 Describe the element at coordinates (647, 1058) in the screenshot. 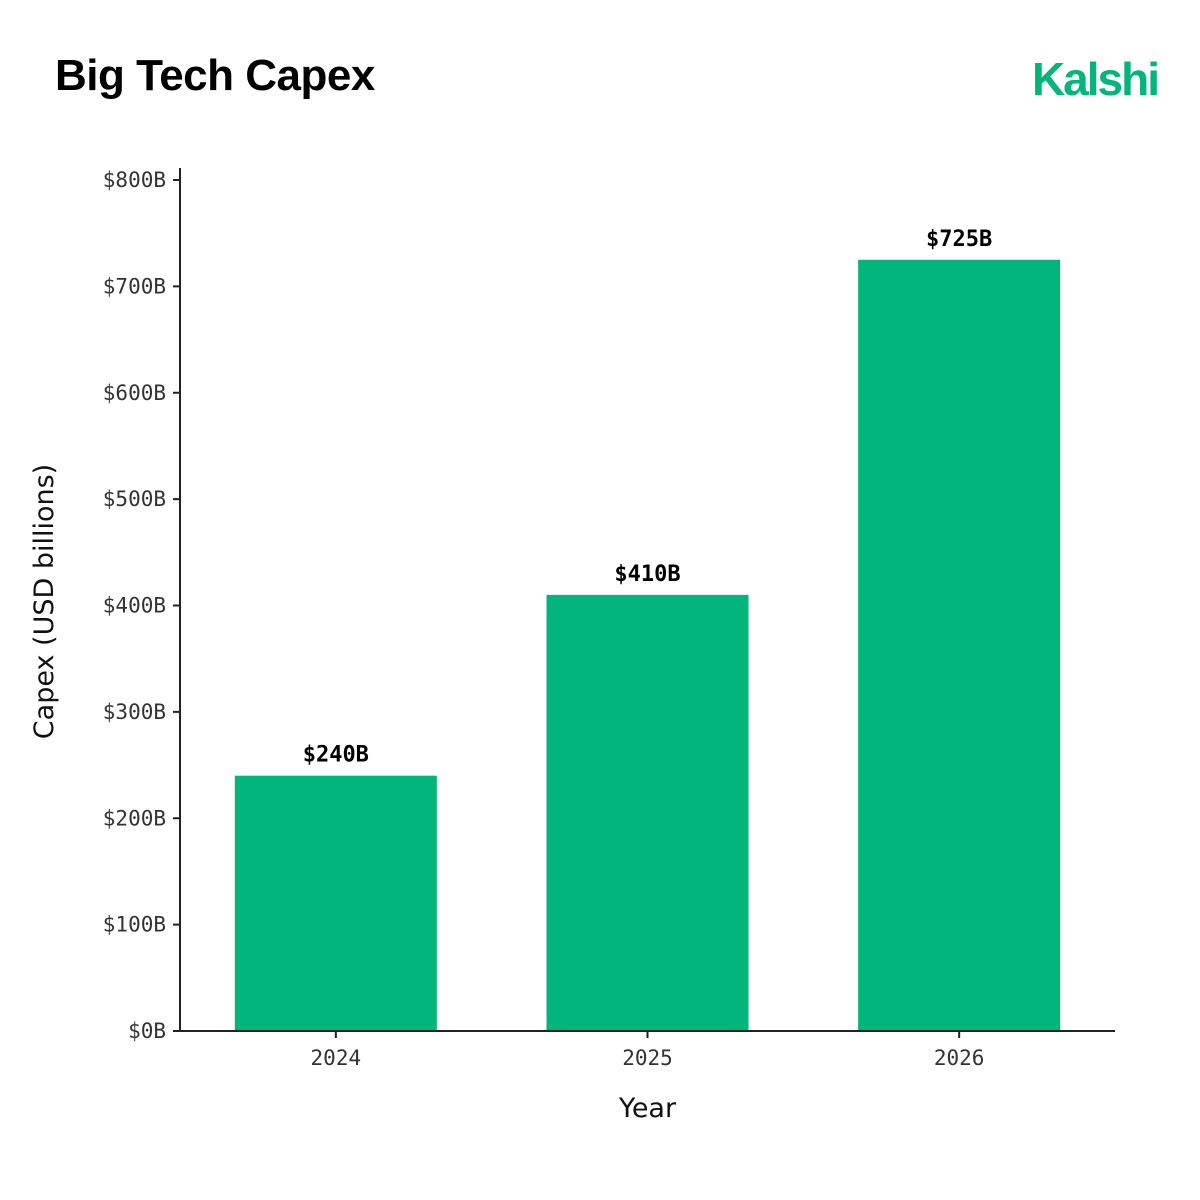

I see `x-tick-label: 2025` at that location.